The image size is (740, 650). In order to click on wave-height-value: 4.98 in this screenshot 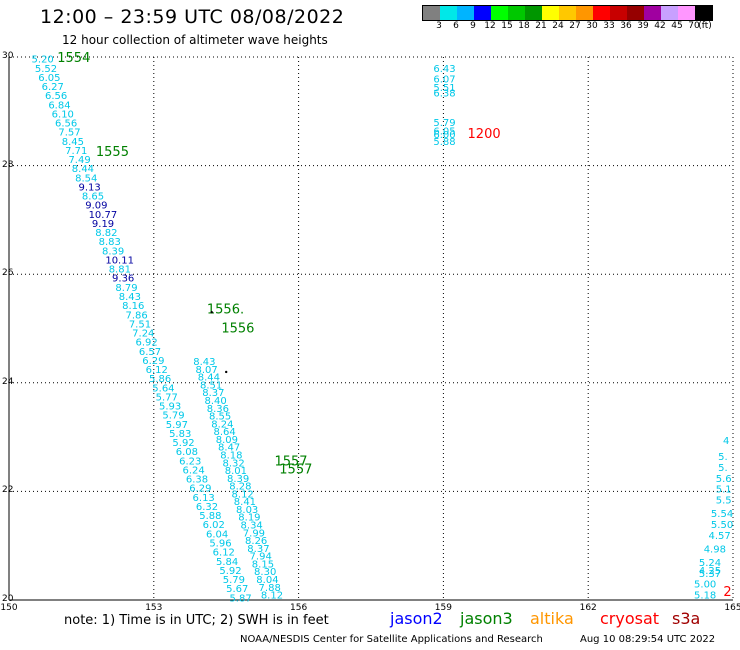, I will do `click(715, 549)`.